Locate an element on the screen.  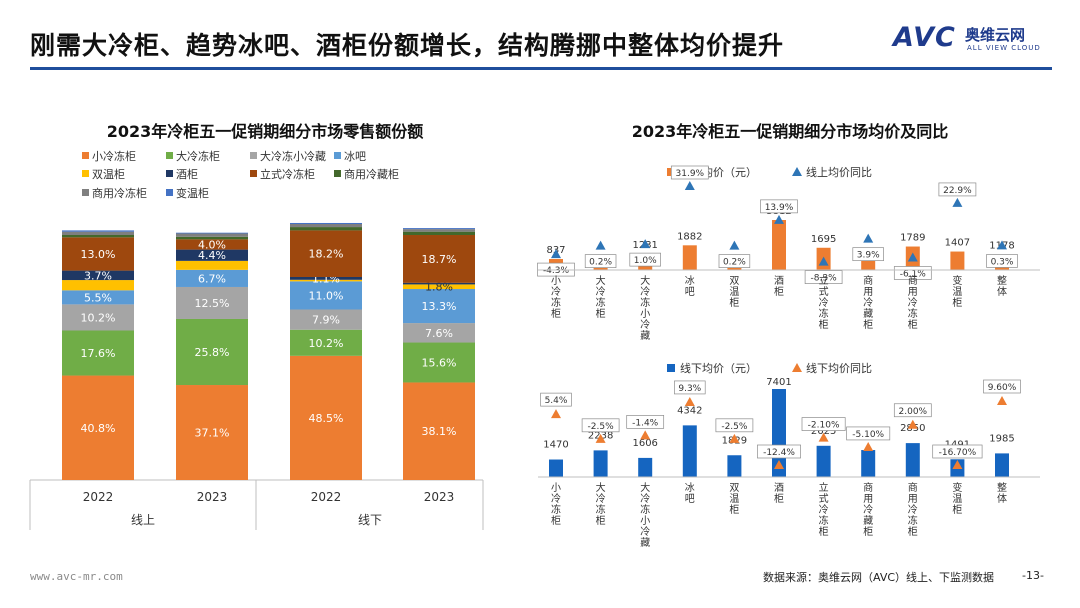
legend-label: 大冷冻小冷藏 is located at coordinates (293, 156).